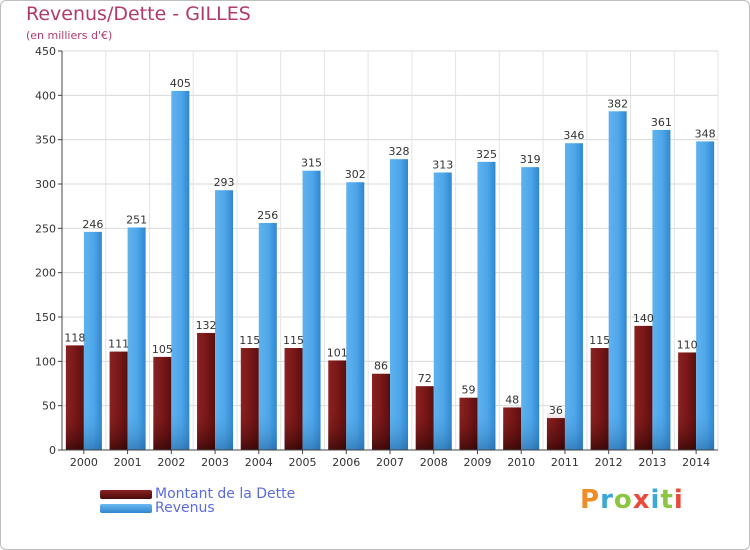 The height and width of the screenshot is (550, 750). I want to click on data-label-revenus-2000: 246, so click(92, 224).